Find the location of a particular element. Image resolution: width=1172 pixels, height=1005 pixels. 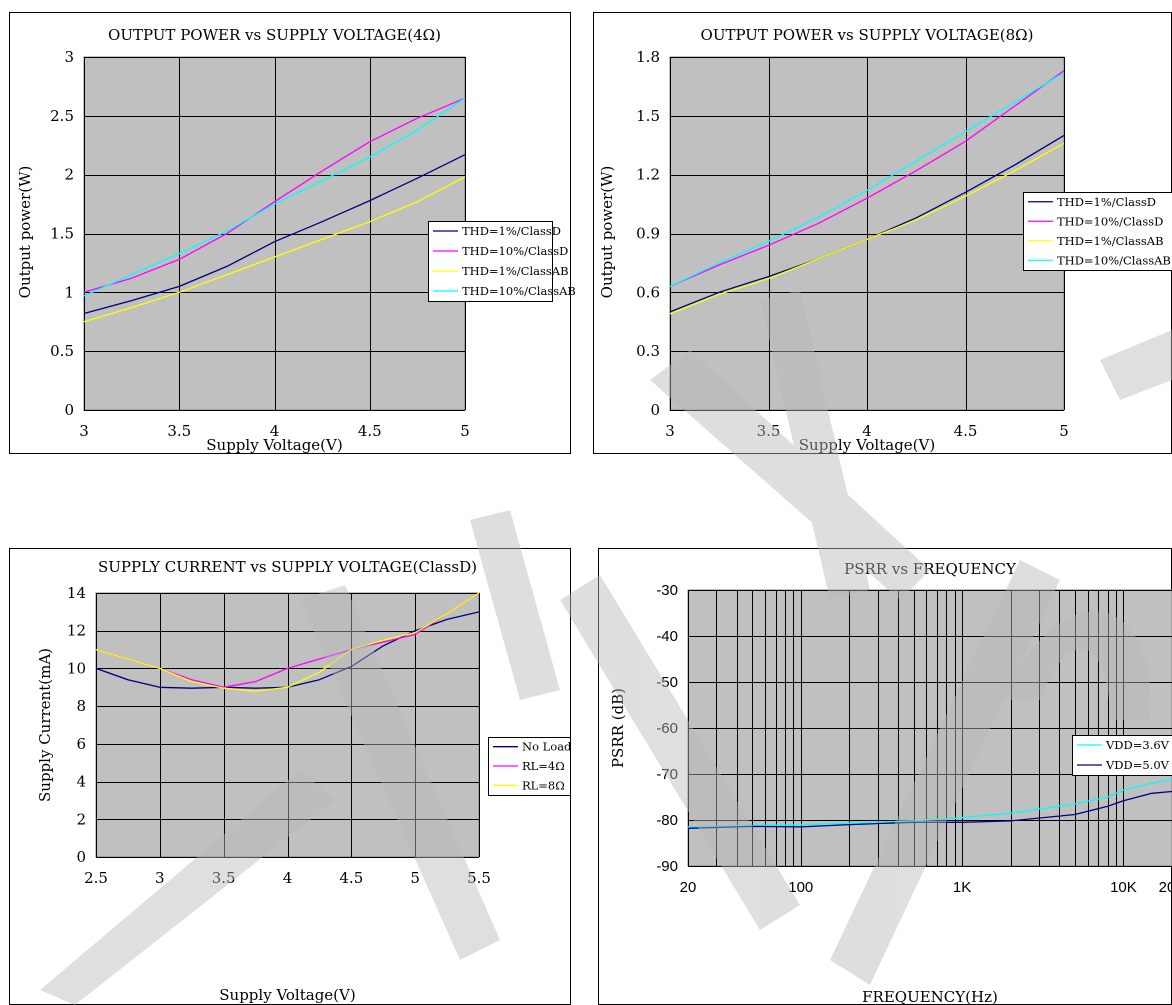

x-tick-label: 20K is located at coordinates (1165, 887).